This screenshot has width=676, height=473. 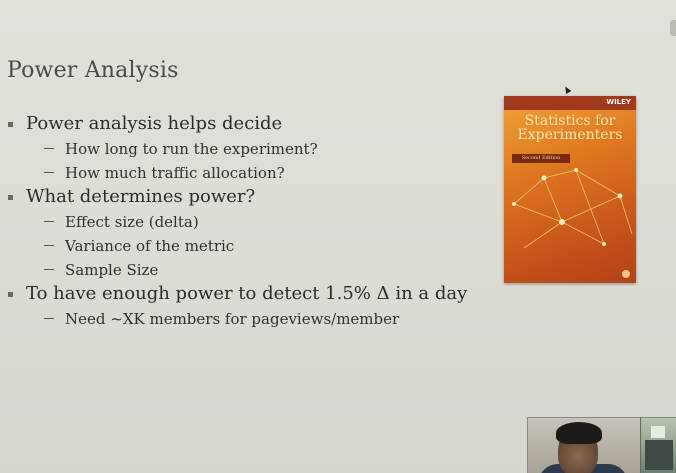 What do you see at coordinates (175, 173) in the screenshot?
I see `sub-bullet-text: How much traffic allocation?` at bounding box center [175, 173].